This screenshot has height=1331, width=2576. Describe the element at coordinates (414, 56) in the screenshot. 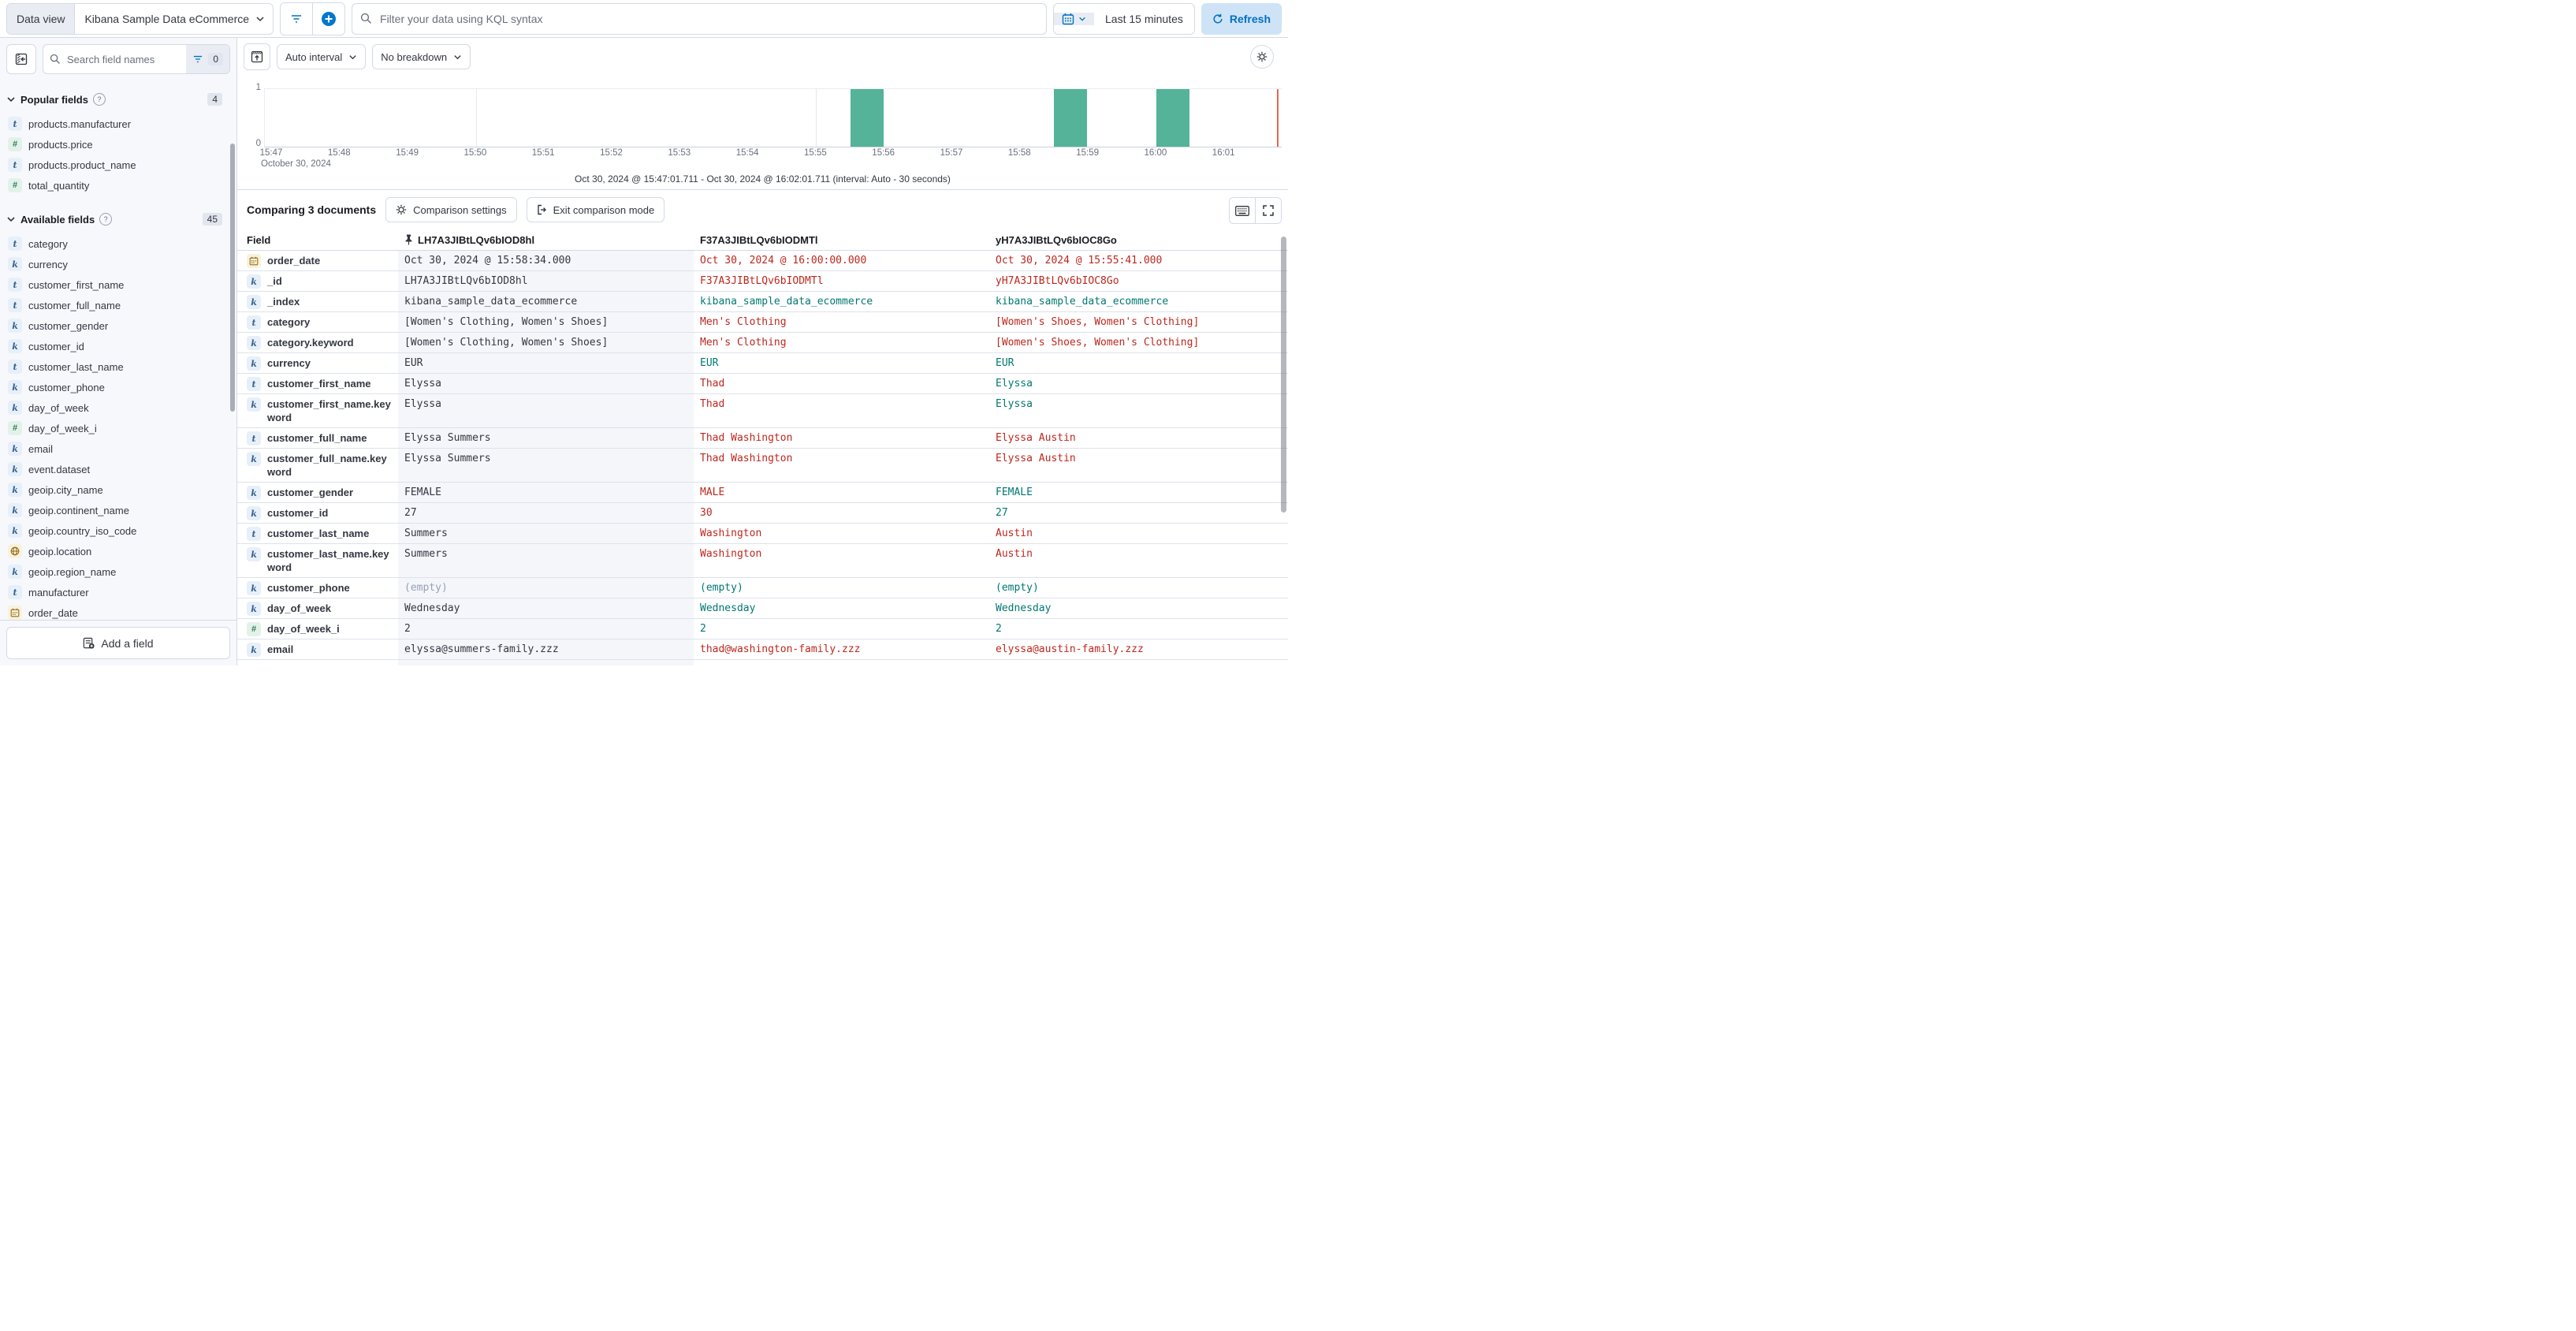

I see `breakdown-label: No breakdown` at that location.